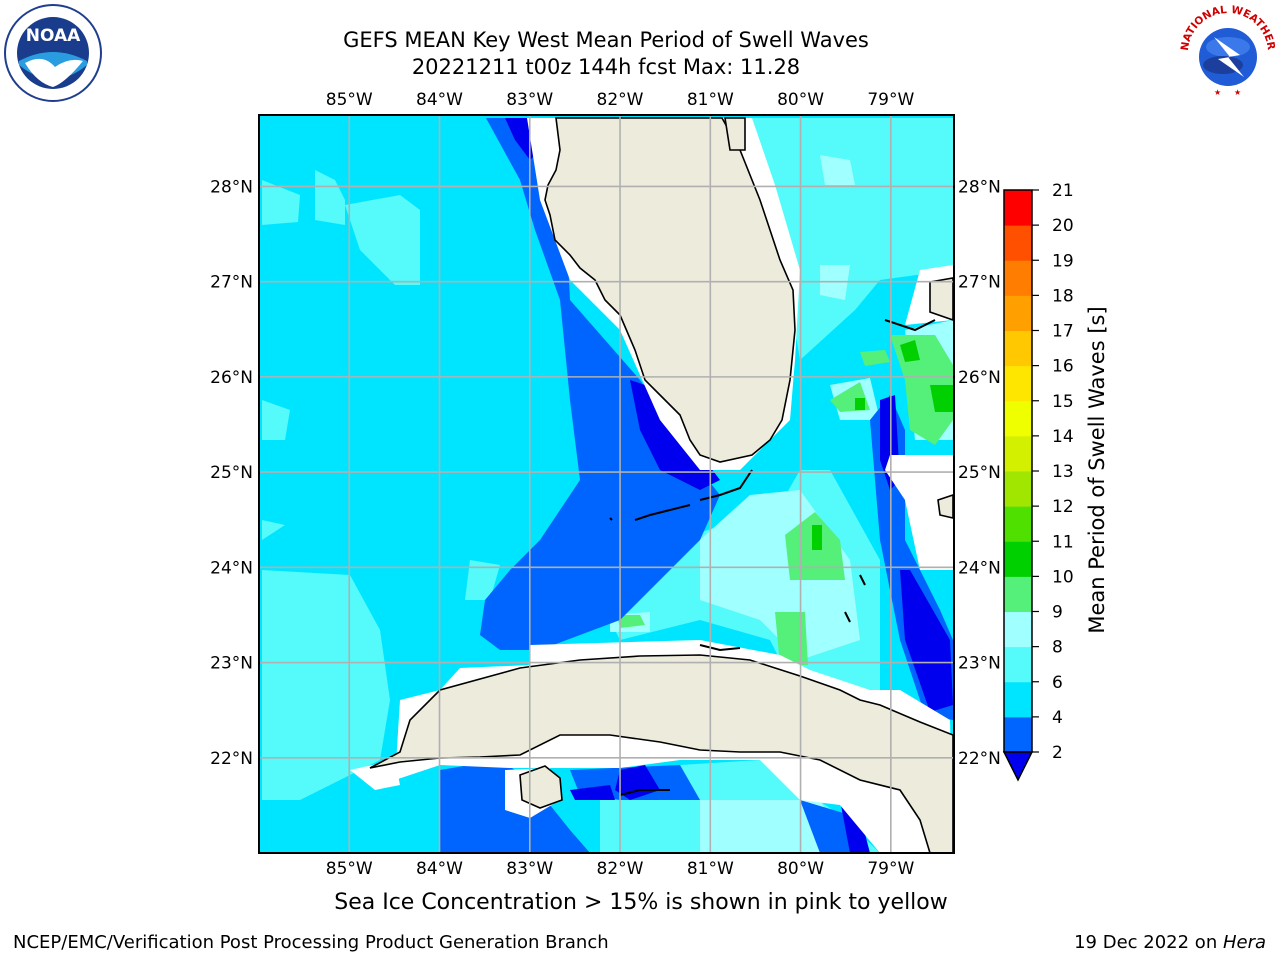  Describe the element at coordinates (1063, 577) in the screenshot. I see `colorbar-tick-label: 10` at that location.